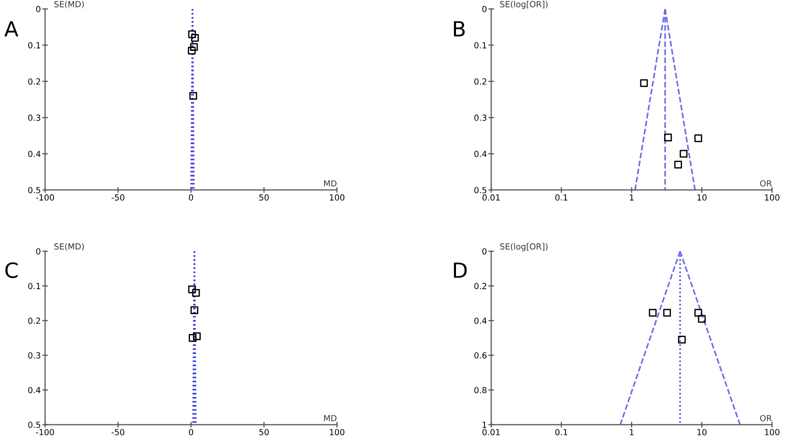  What do you see at coordinates (480, 355) in the screenshot?
I see `y-tick-label: 0.6` at bounding box center [480, 355].